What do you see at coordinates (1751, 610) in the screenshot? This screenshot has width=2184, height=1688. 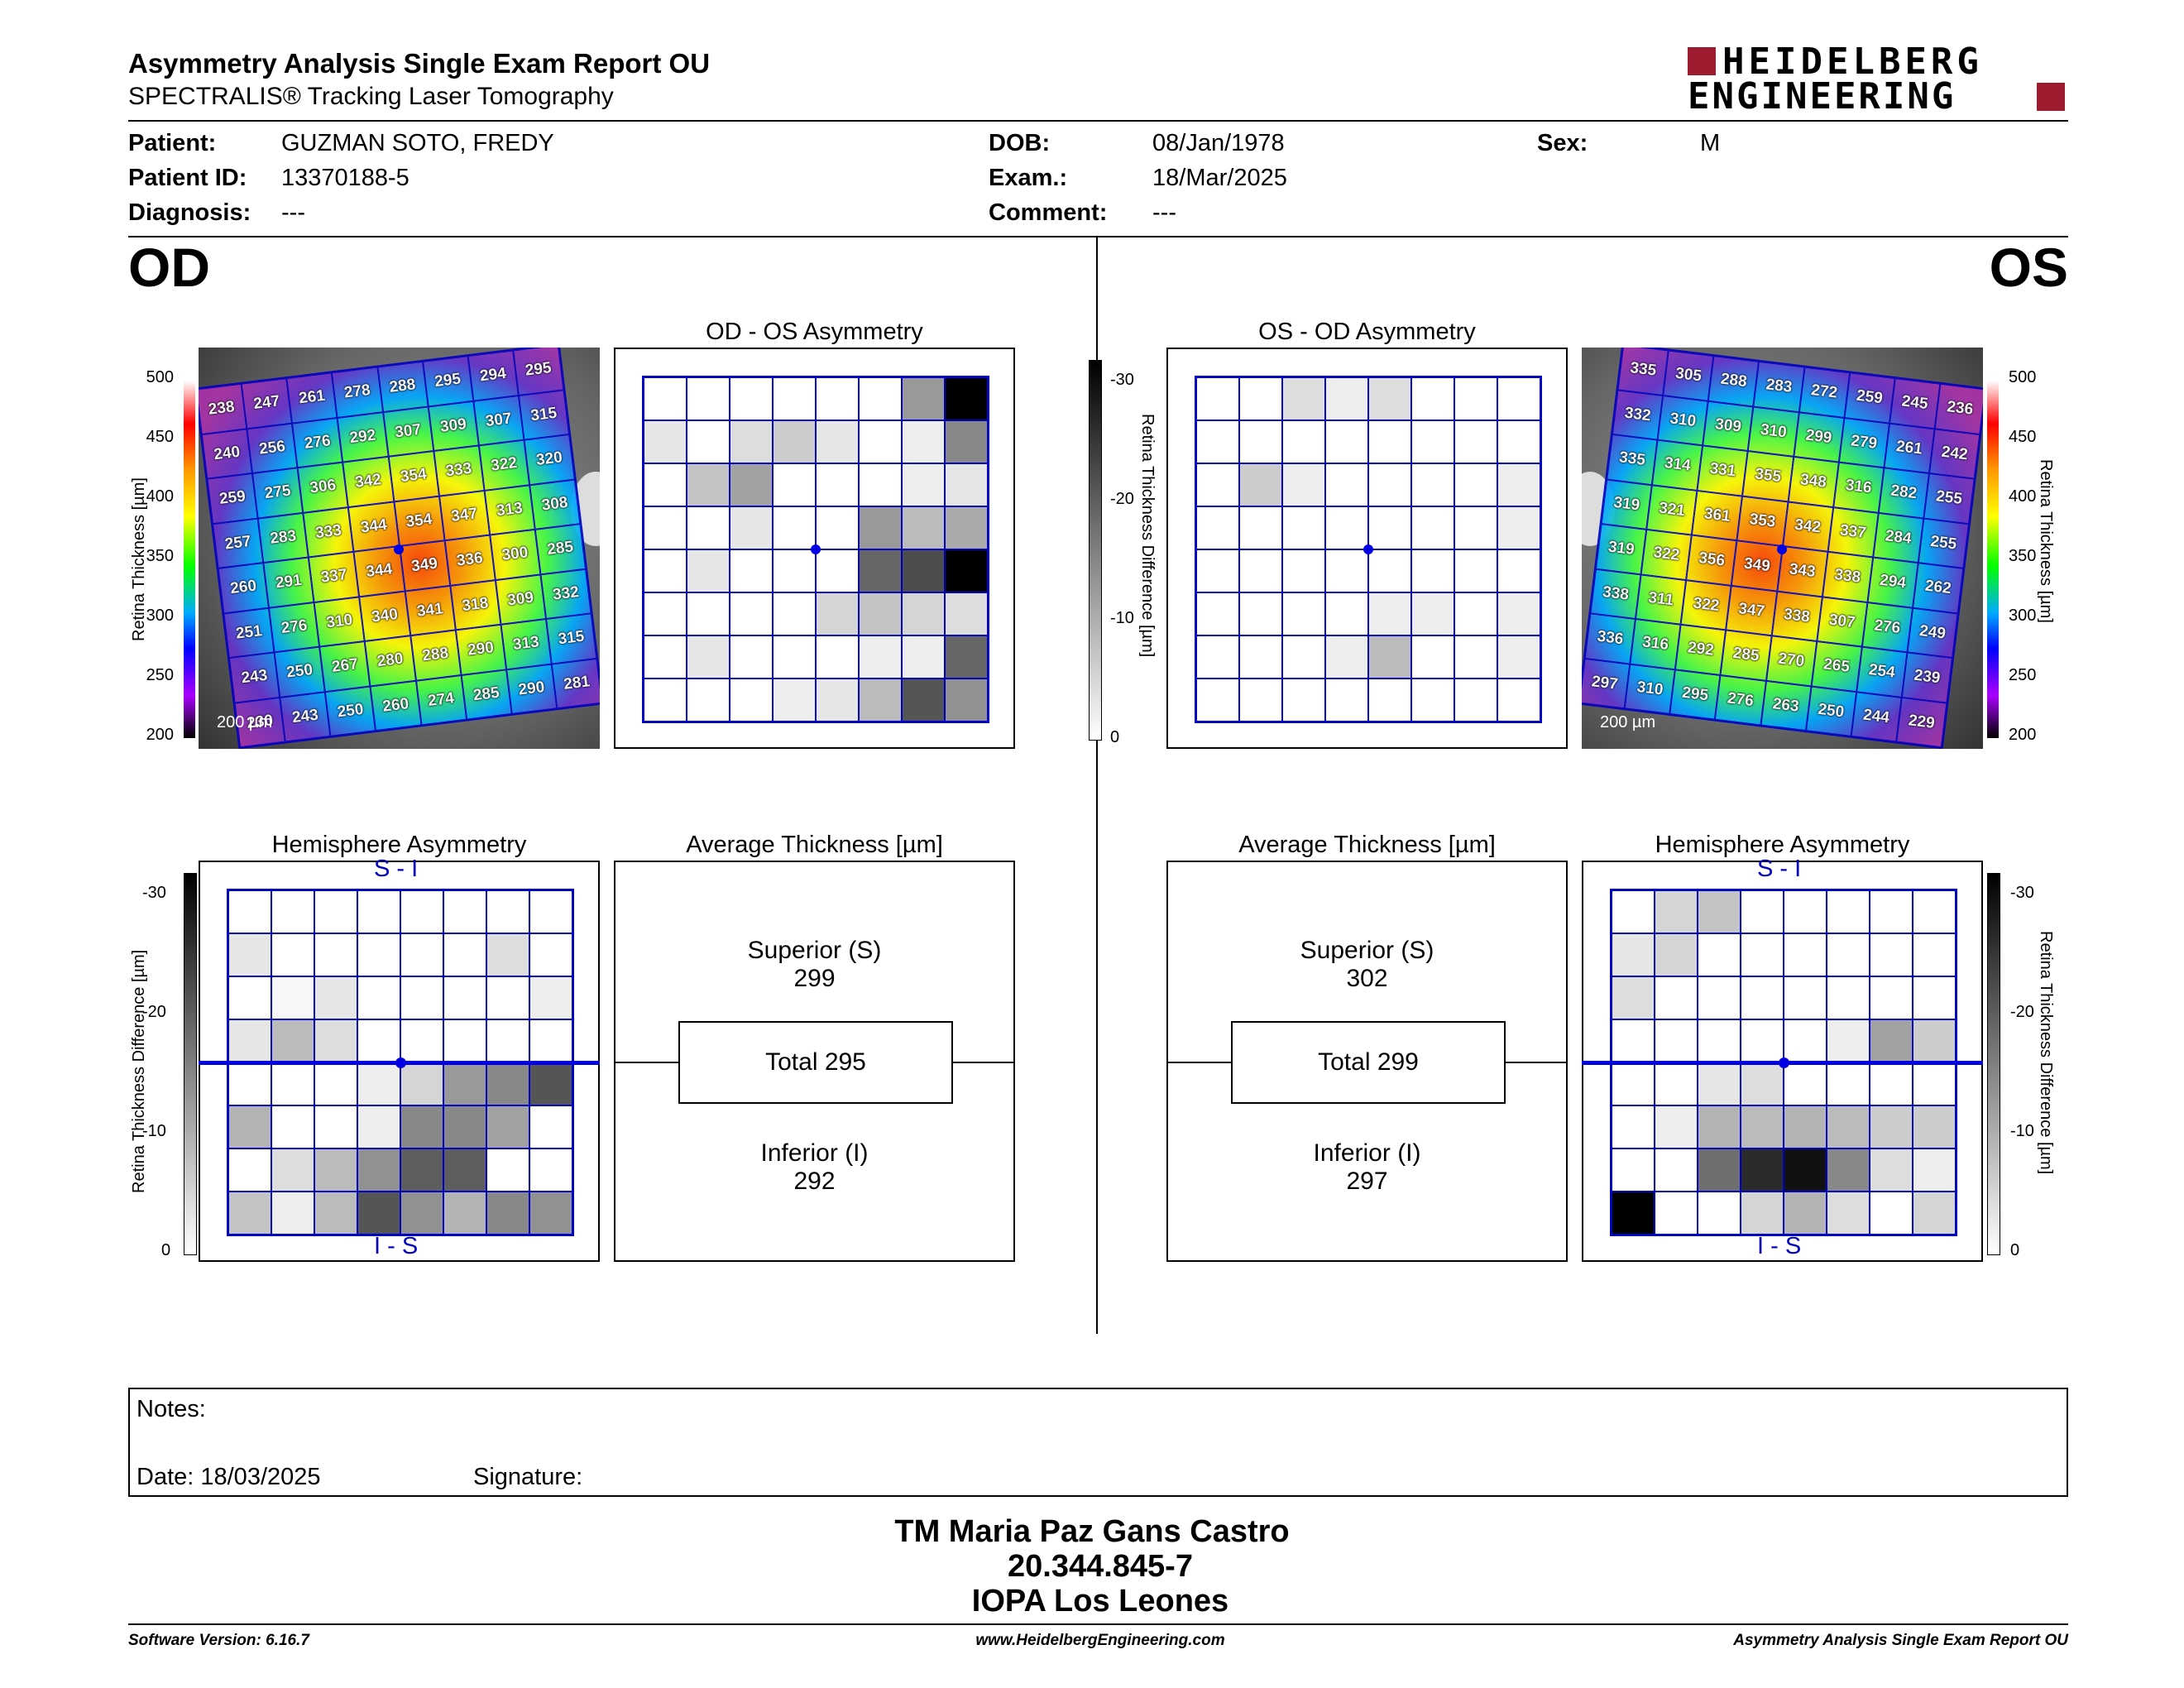 I see `thickness-value: 347` at bounding box center [1751, 610].